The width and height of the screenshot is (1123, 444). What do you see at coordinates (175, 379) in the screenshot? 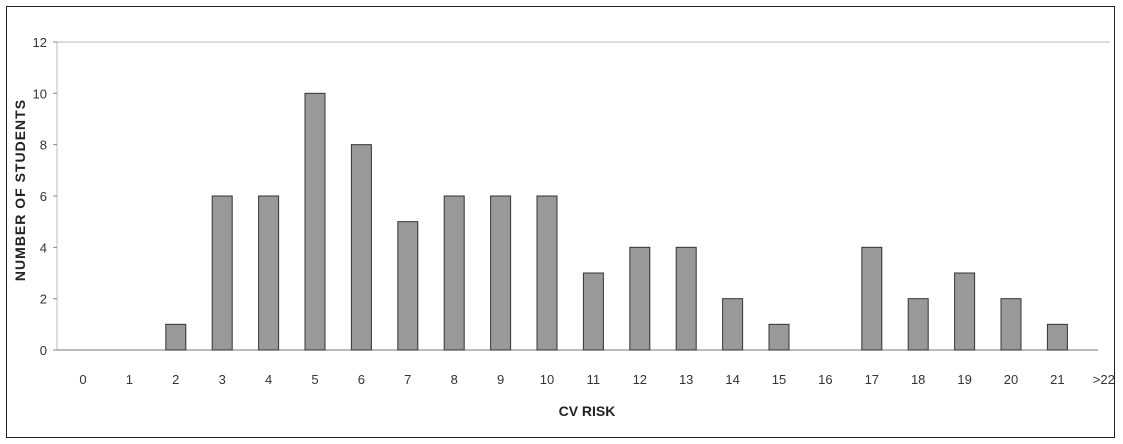
I see `x-tick-label: 2` at bounding box center [175, 379].